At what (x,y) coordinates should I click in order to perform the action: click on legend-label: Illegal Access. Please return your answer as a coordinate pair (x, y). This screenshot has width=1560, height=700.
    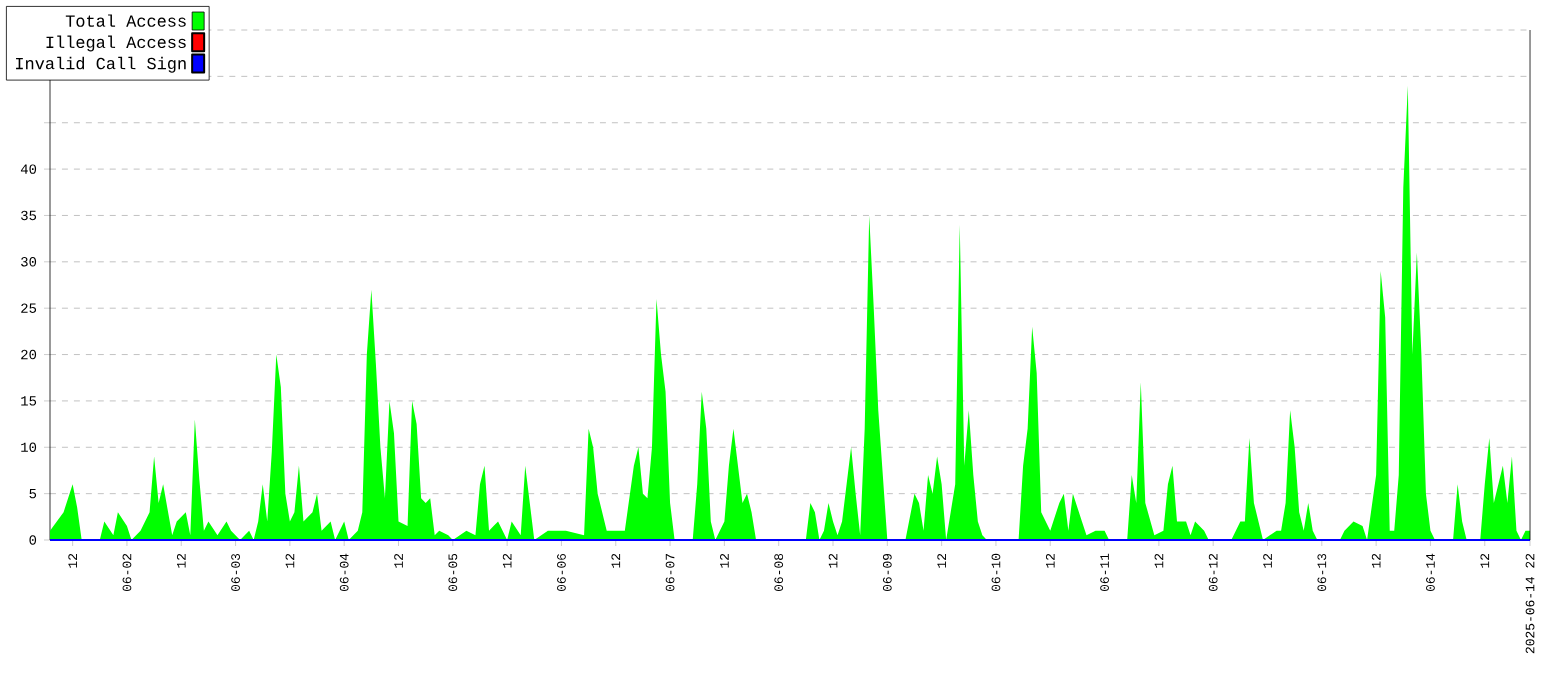
    Looking at the image, I should click on (116, 43).